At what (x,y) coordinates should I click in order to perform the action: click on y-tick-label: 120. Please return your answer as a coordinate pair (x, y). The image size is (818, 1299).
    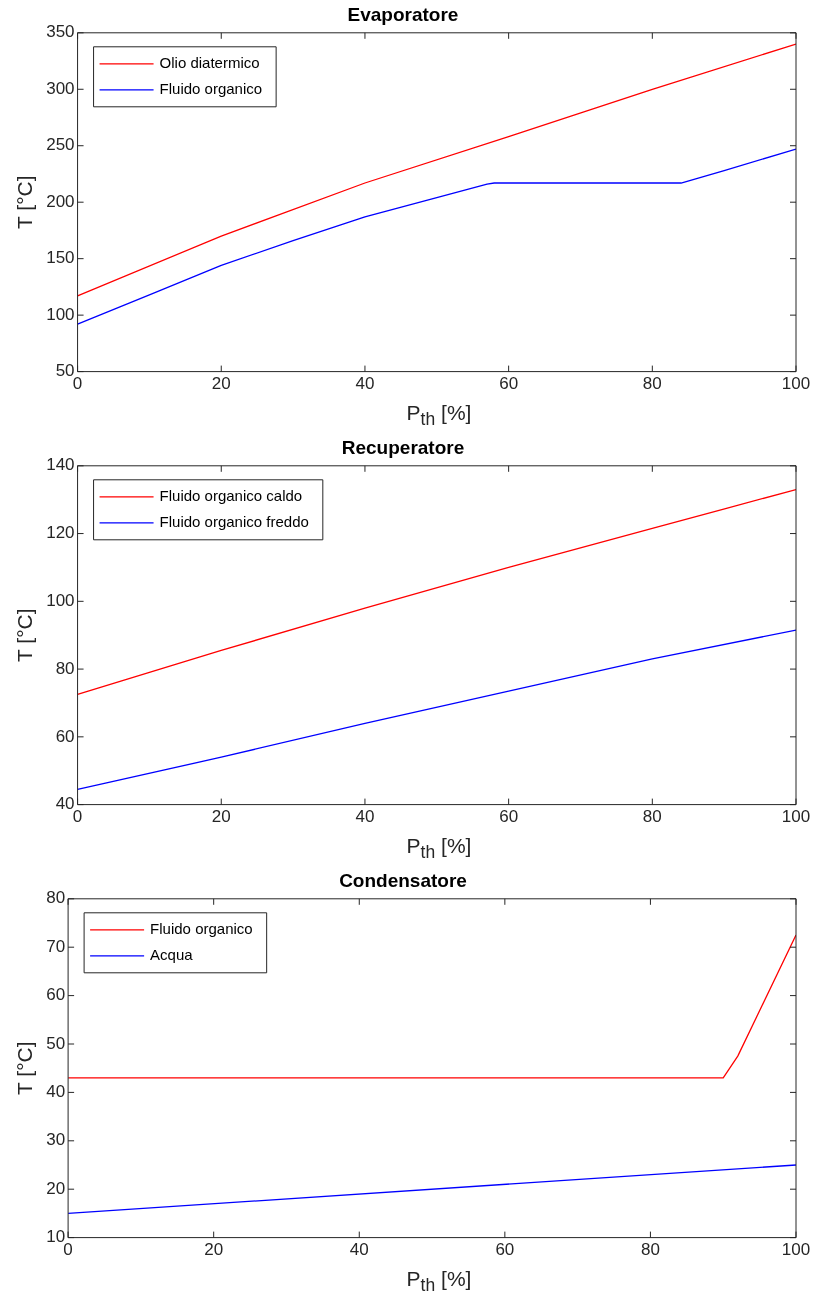
    Looking at the image, I should click on (60, 533).